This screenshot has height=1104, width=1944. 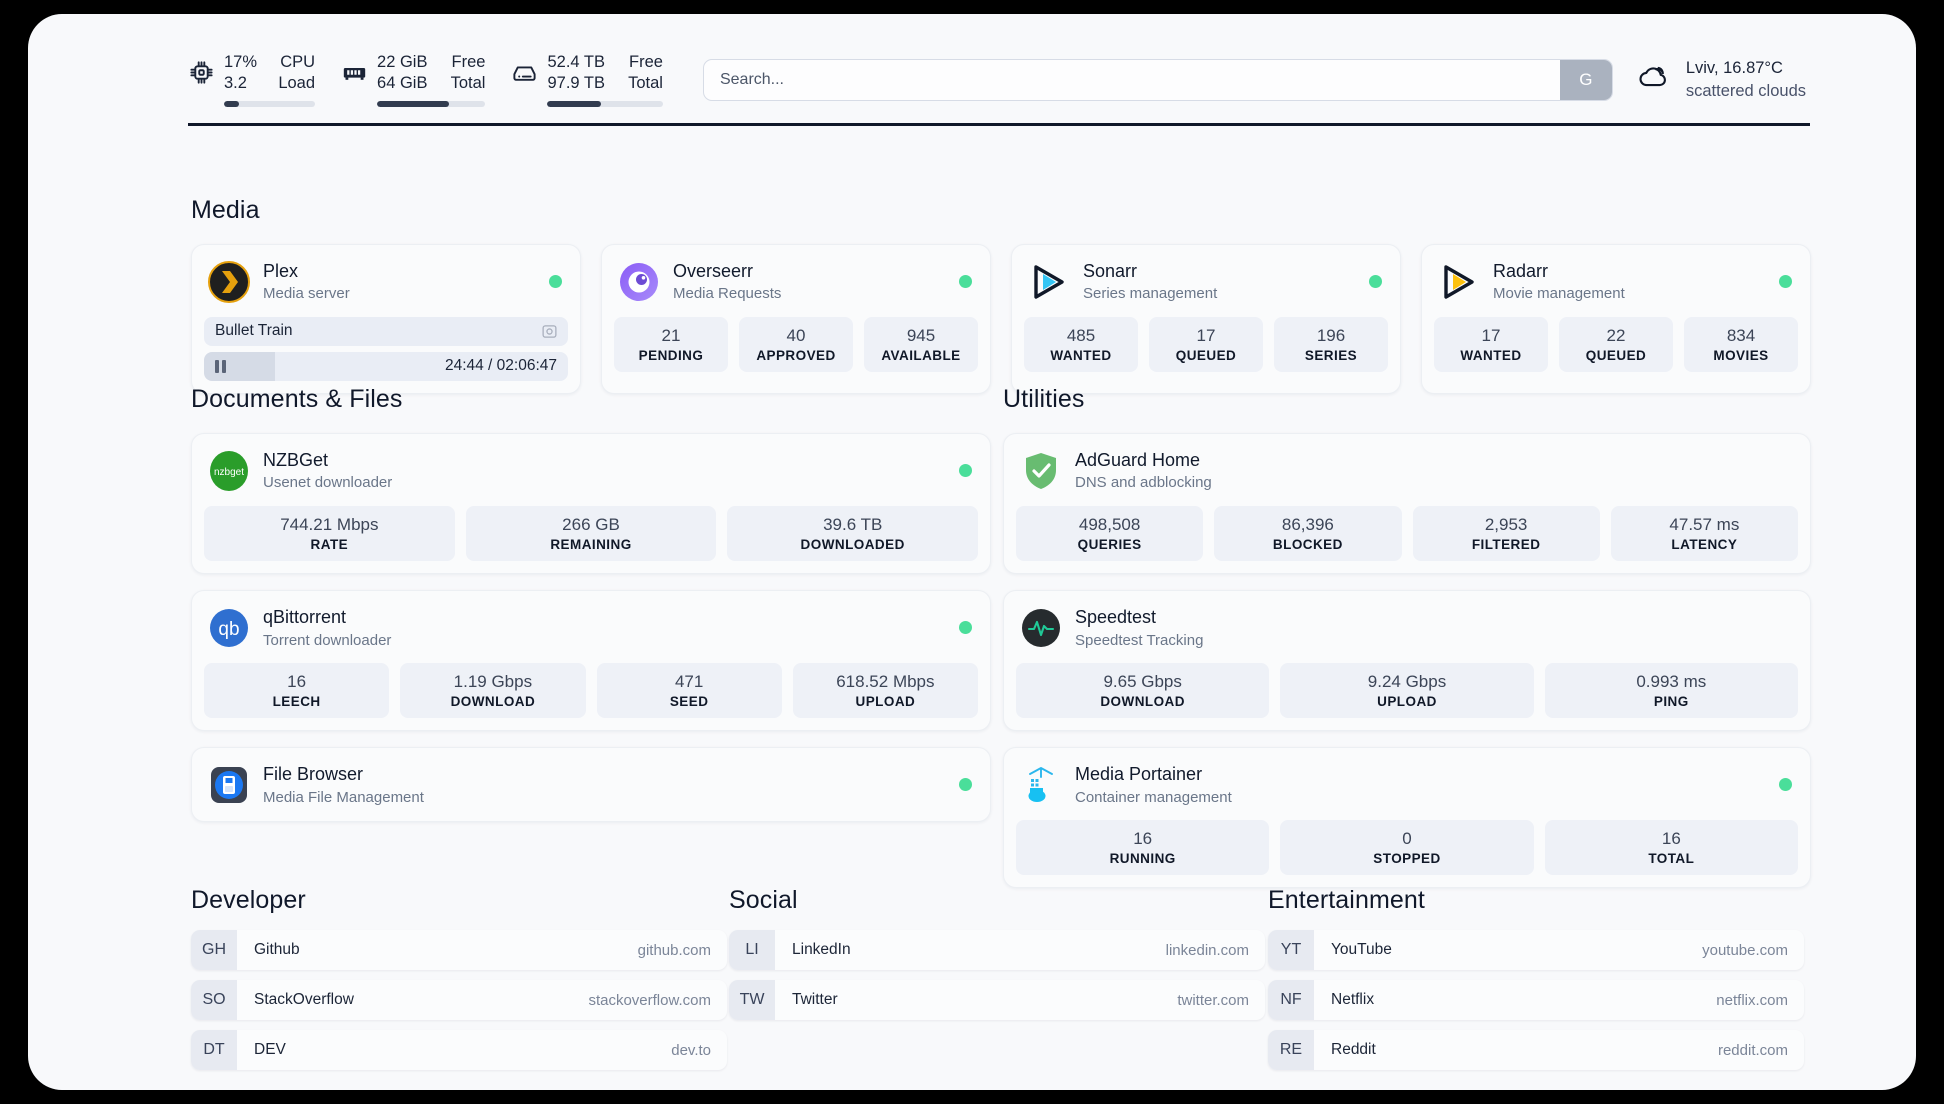 What do you see at coordinates (468, 61) in the screenshot?
I see `memory-label-free: Free` at bounding box center [468, 61].